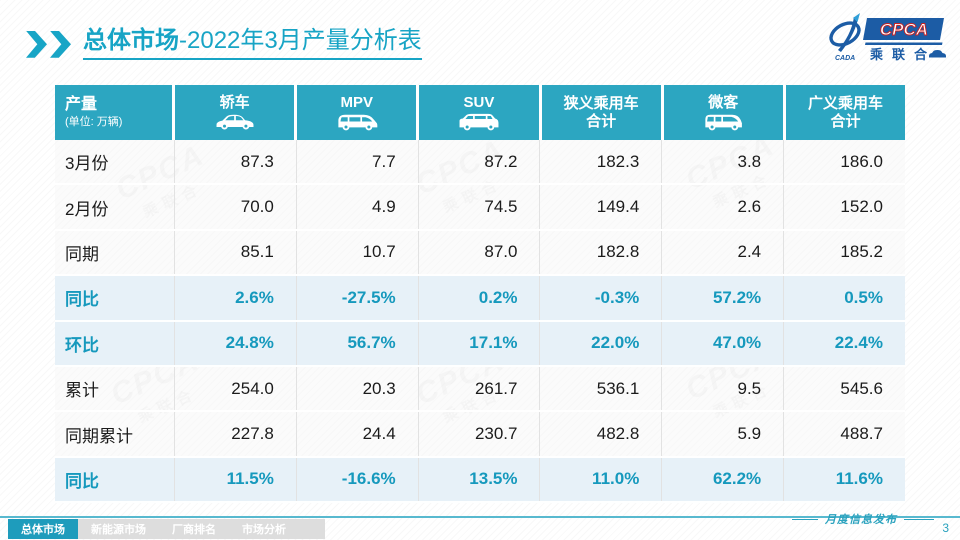 Image resolution: width=960 pixels, height=540 pixels. I want to click on chevron-right-icon, so click(60, 44).